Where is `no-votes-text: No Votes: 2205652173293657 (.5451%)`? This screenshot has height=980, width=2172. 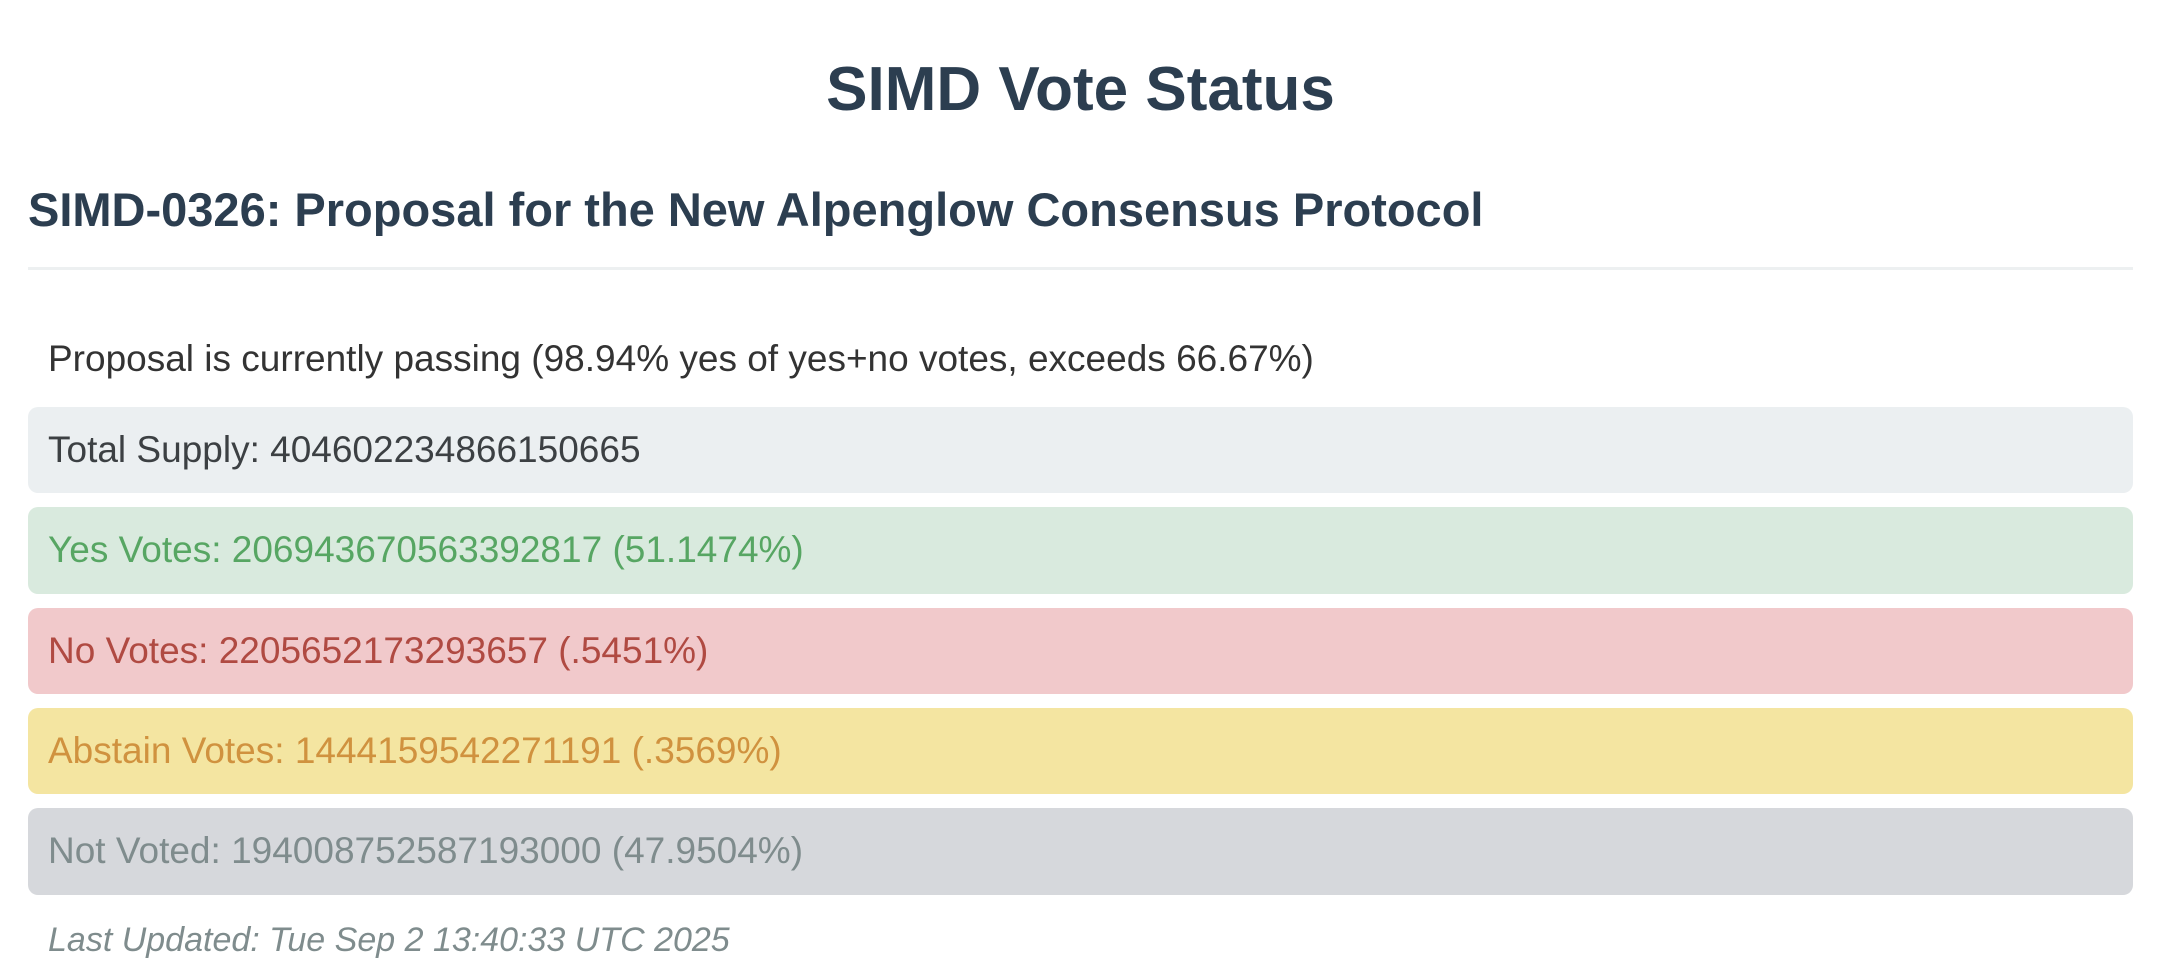
no-votes-text: No Votes: 2205652173293657 (.5451%) is located at coordinates (378, 650).